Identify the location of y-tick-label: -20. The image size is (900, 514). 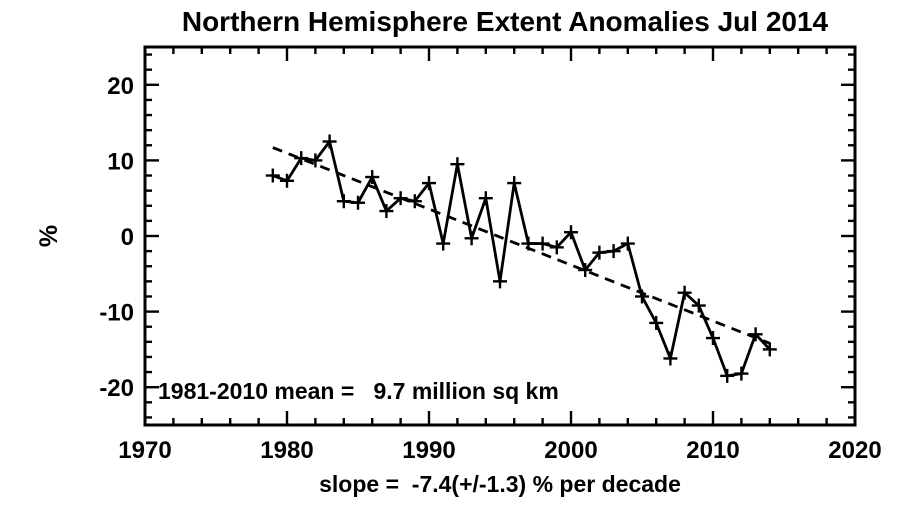
(116, 388).